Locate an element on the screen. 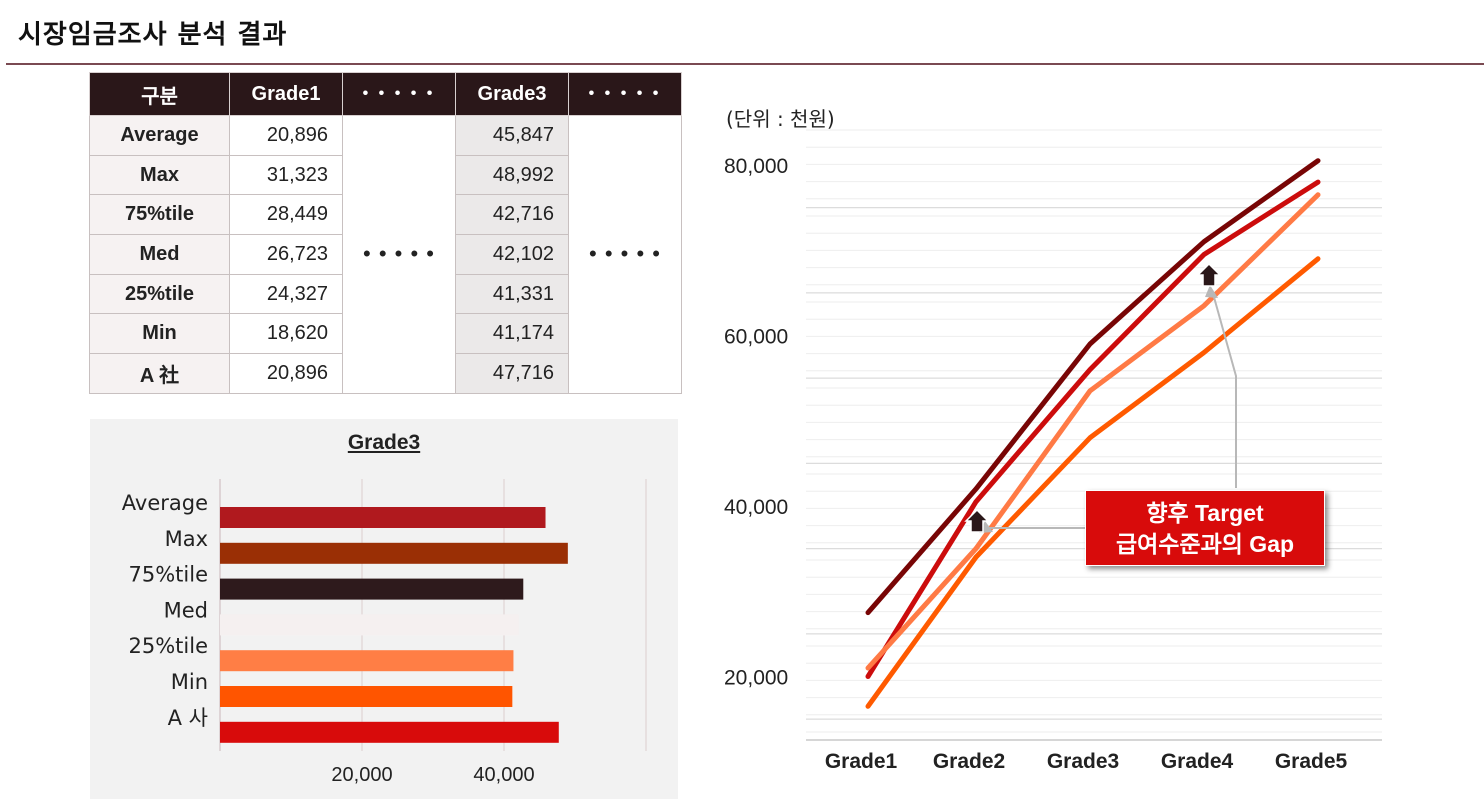  bar-x-tick-label: 40,000 is located at coordinates (503, 775).